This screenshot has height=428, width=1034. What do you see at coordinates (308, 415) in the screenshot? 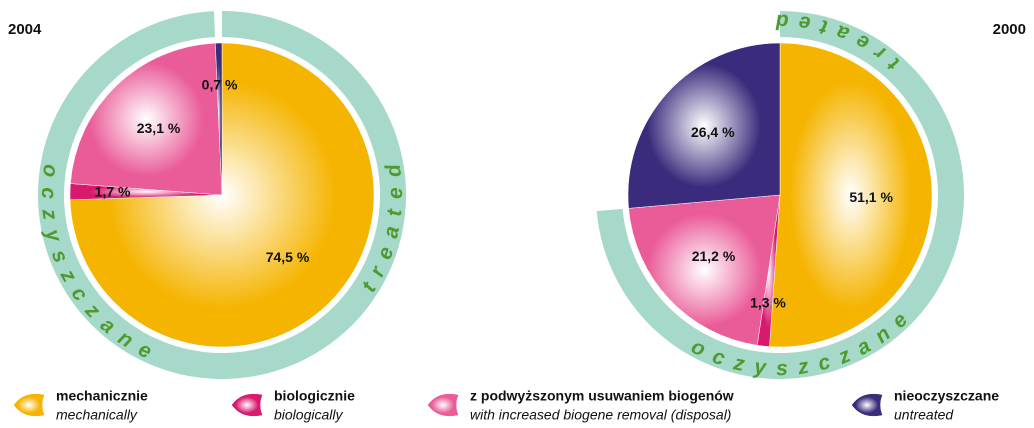
I see `legend-sublabel: biologically` at bounding box center [308, 415].